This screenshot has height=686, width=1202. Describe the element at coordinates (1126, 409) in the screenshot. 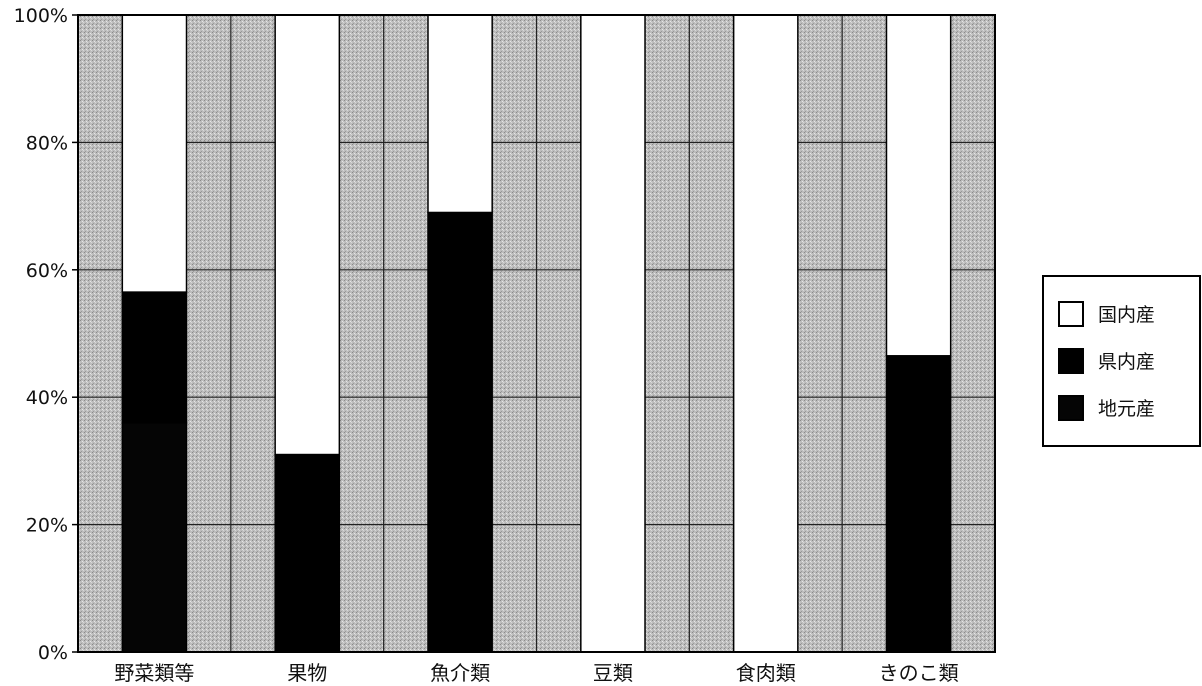

I see `legend-label-2: 地元産` at that location.